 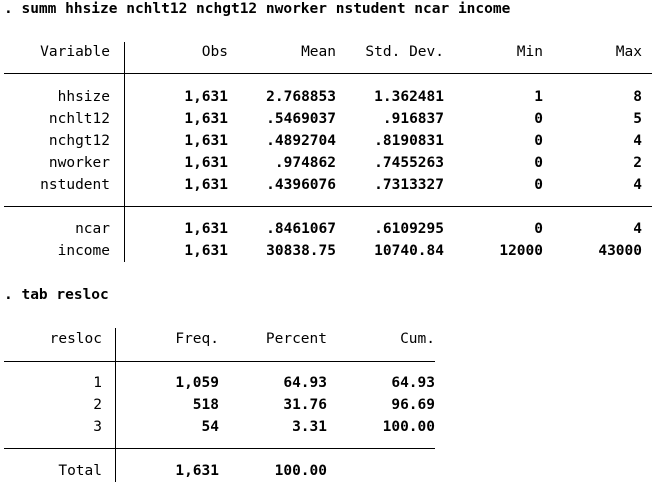 What do you see at coordinates (409, 185) in the screenshot?
I see `sd-value: .7313327` at bounding box center [409, 185].